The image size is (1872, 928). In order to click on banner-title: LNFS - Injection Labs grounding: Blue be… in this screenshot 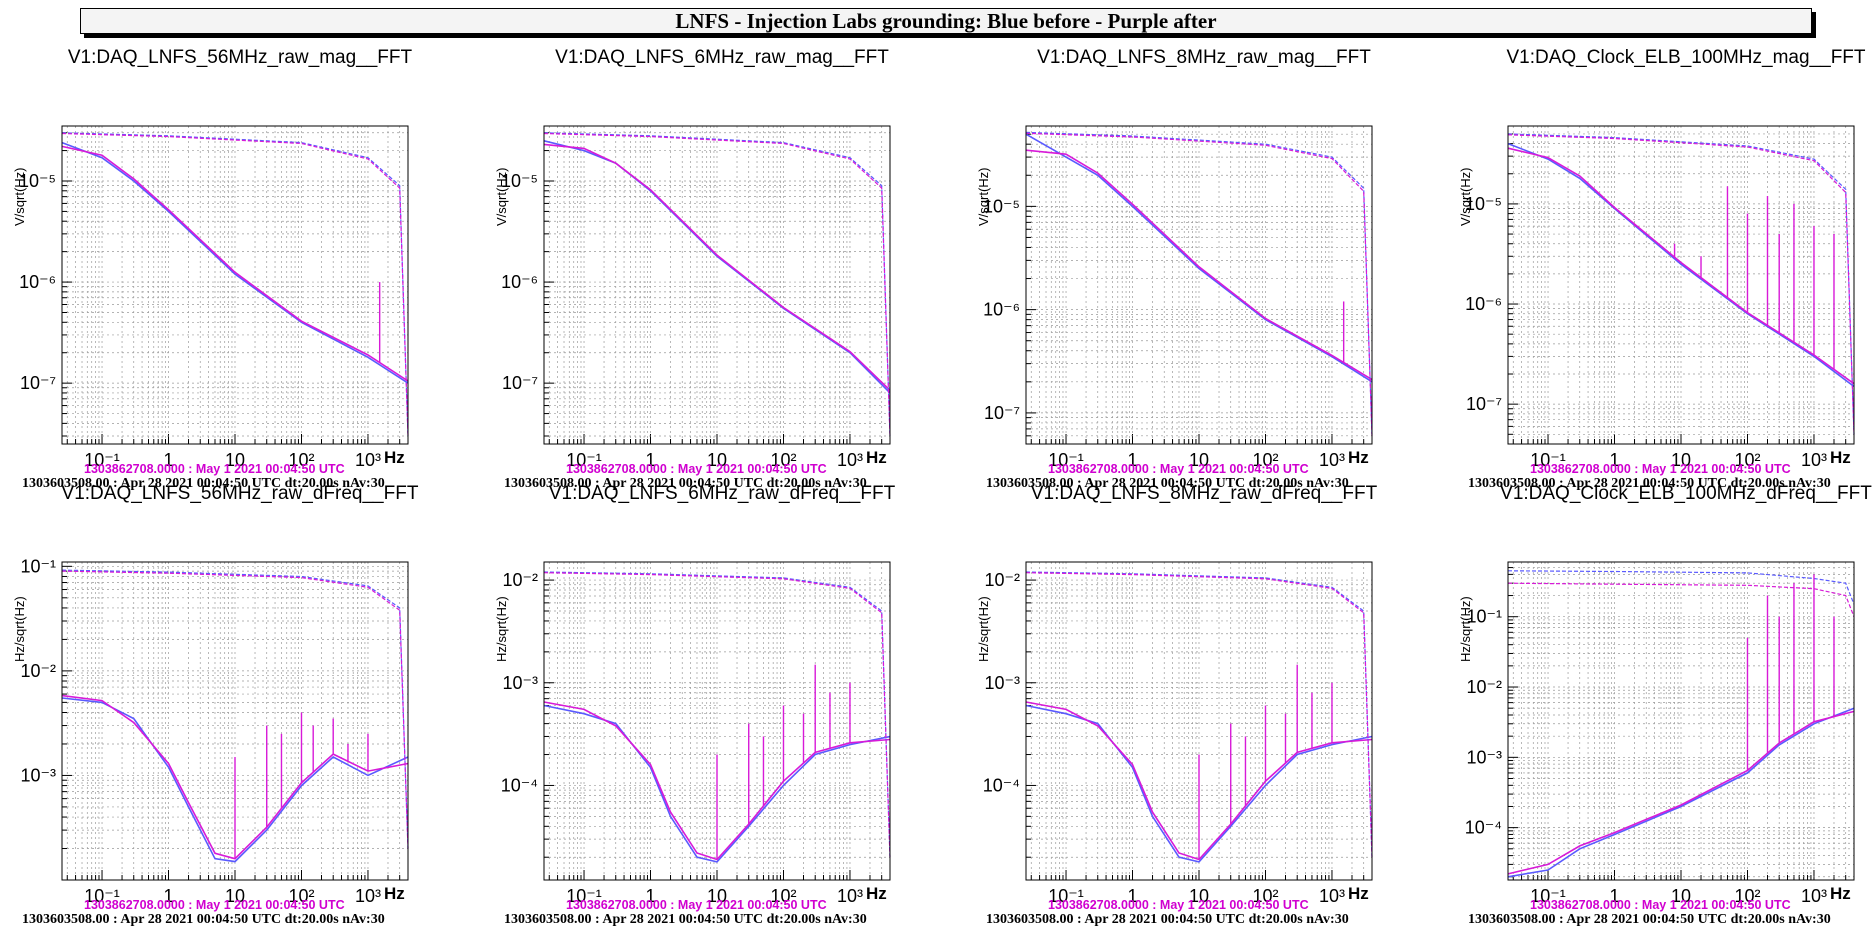, I will do `click(946, 21)`.